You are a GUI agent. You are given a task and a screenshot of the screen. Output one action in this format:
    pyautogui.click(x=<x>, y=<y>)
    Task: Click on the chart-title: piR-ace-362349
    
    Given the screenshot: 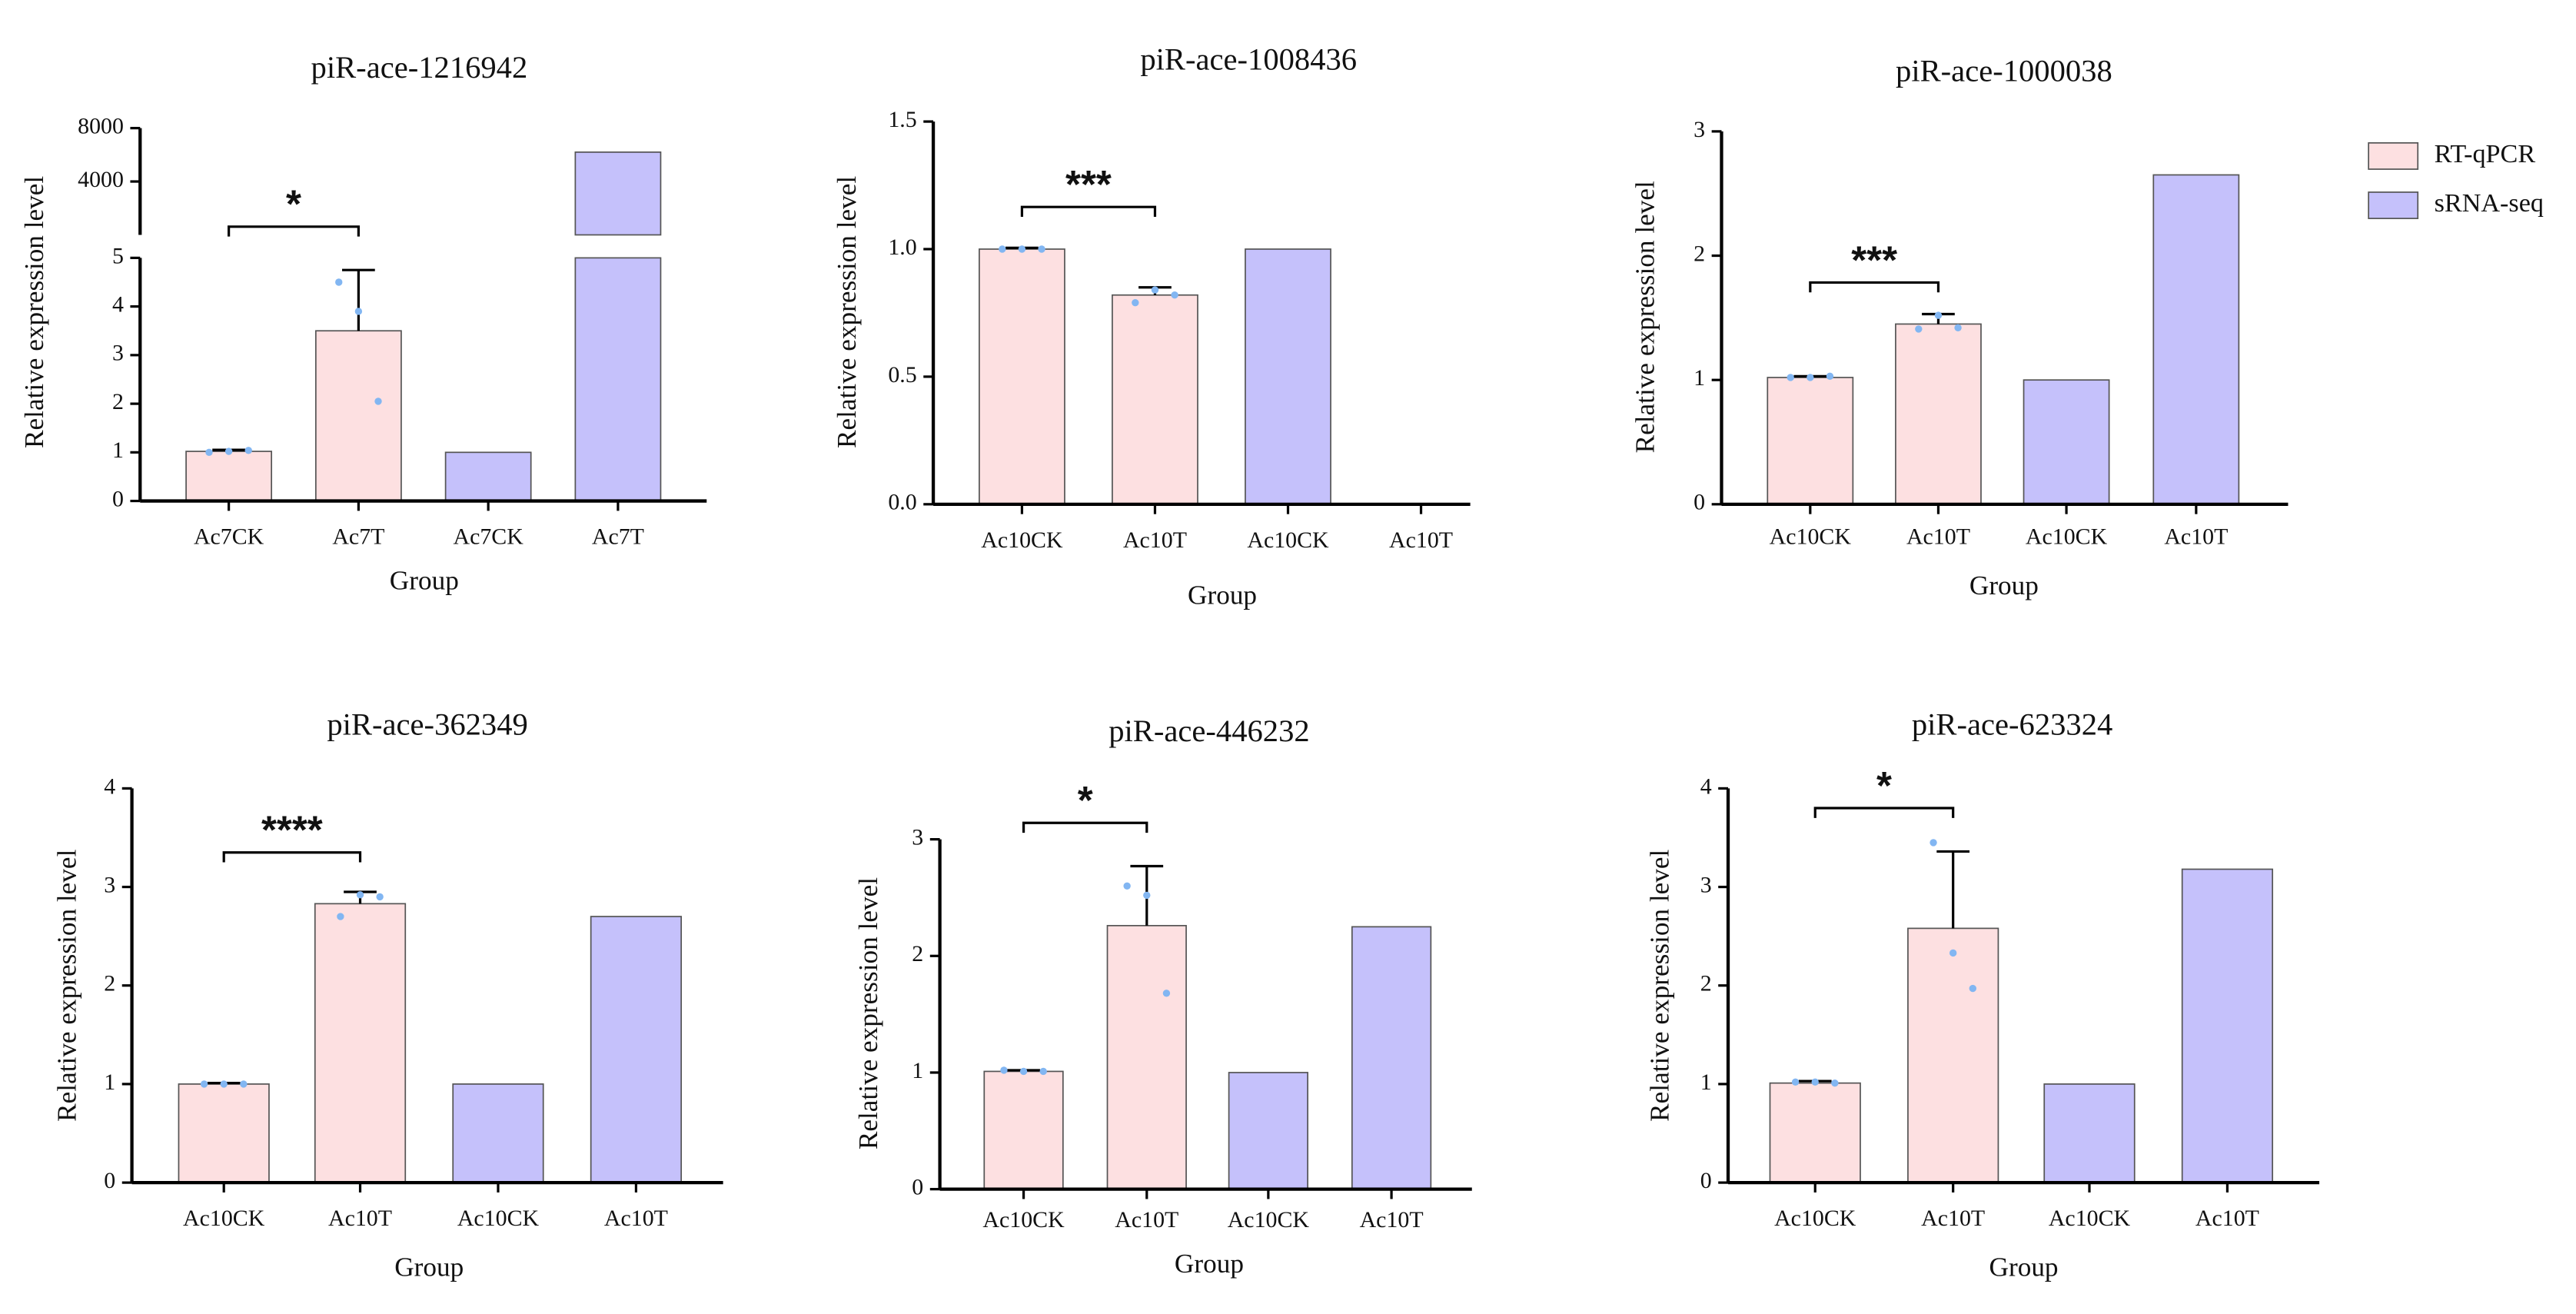 What is the action you would take?
    pyautogui.click(x=427, y=725)
    